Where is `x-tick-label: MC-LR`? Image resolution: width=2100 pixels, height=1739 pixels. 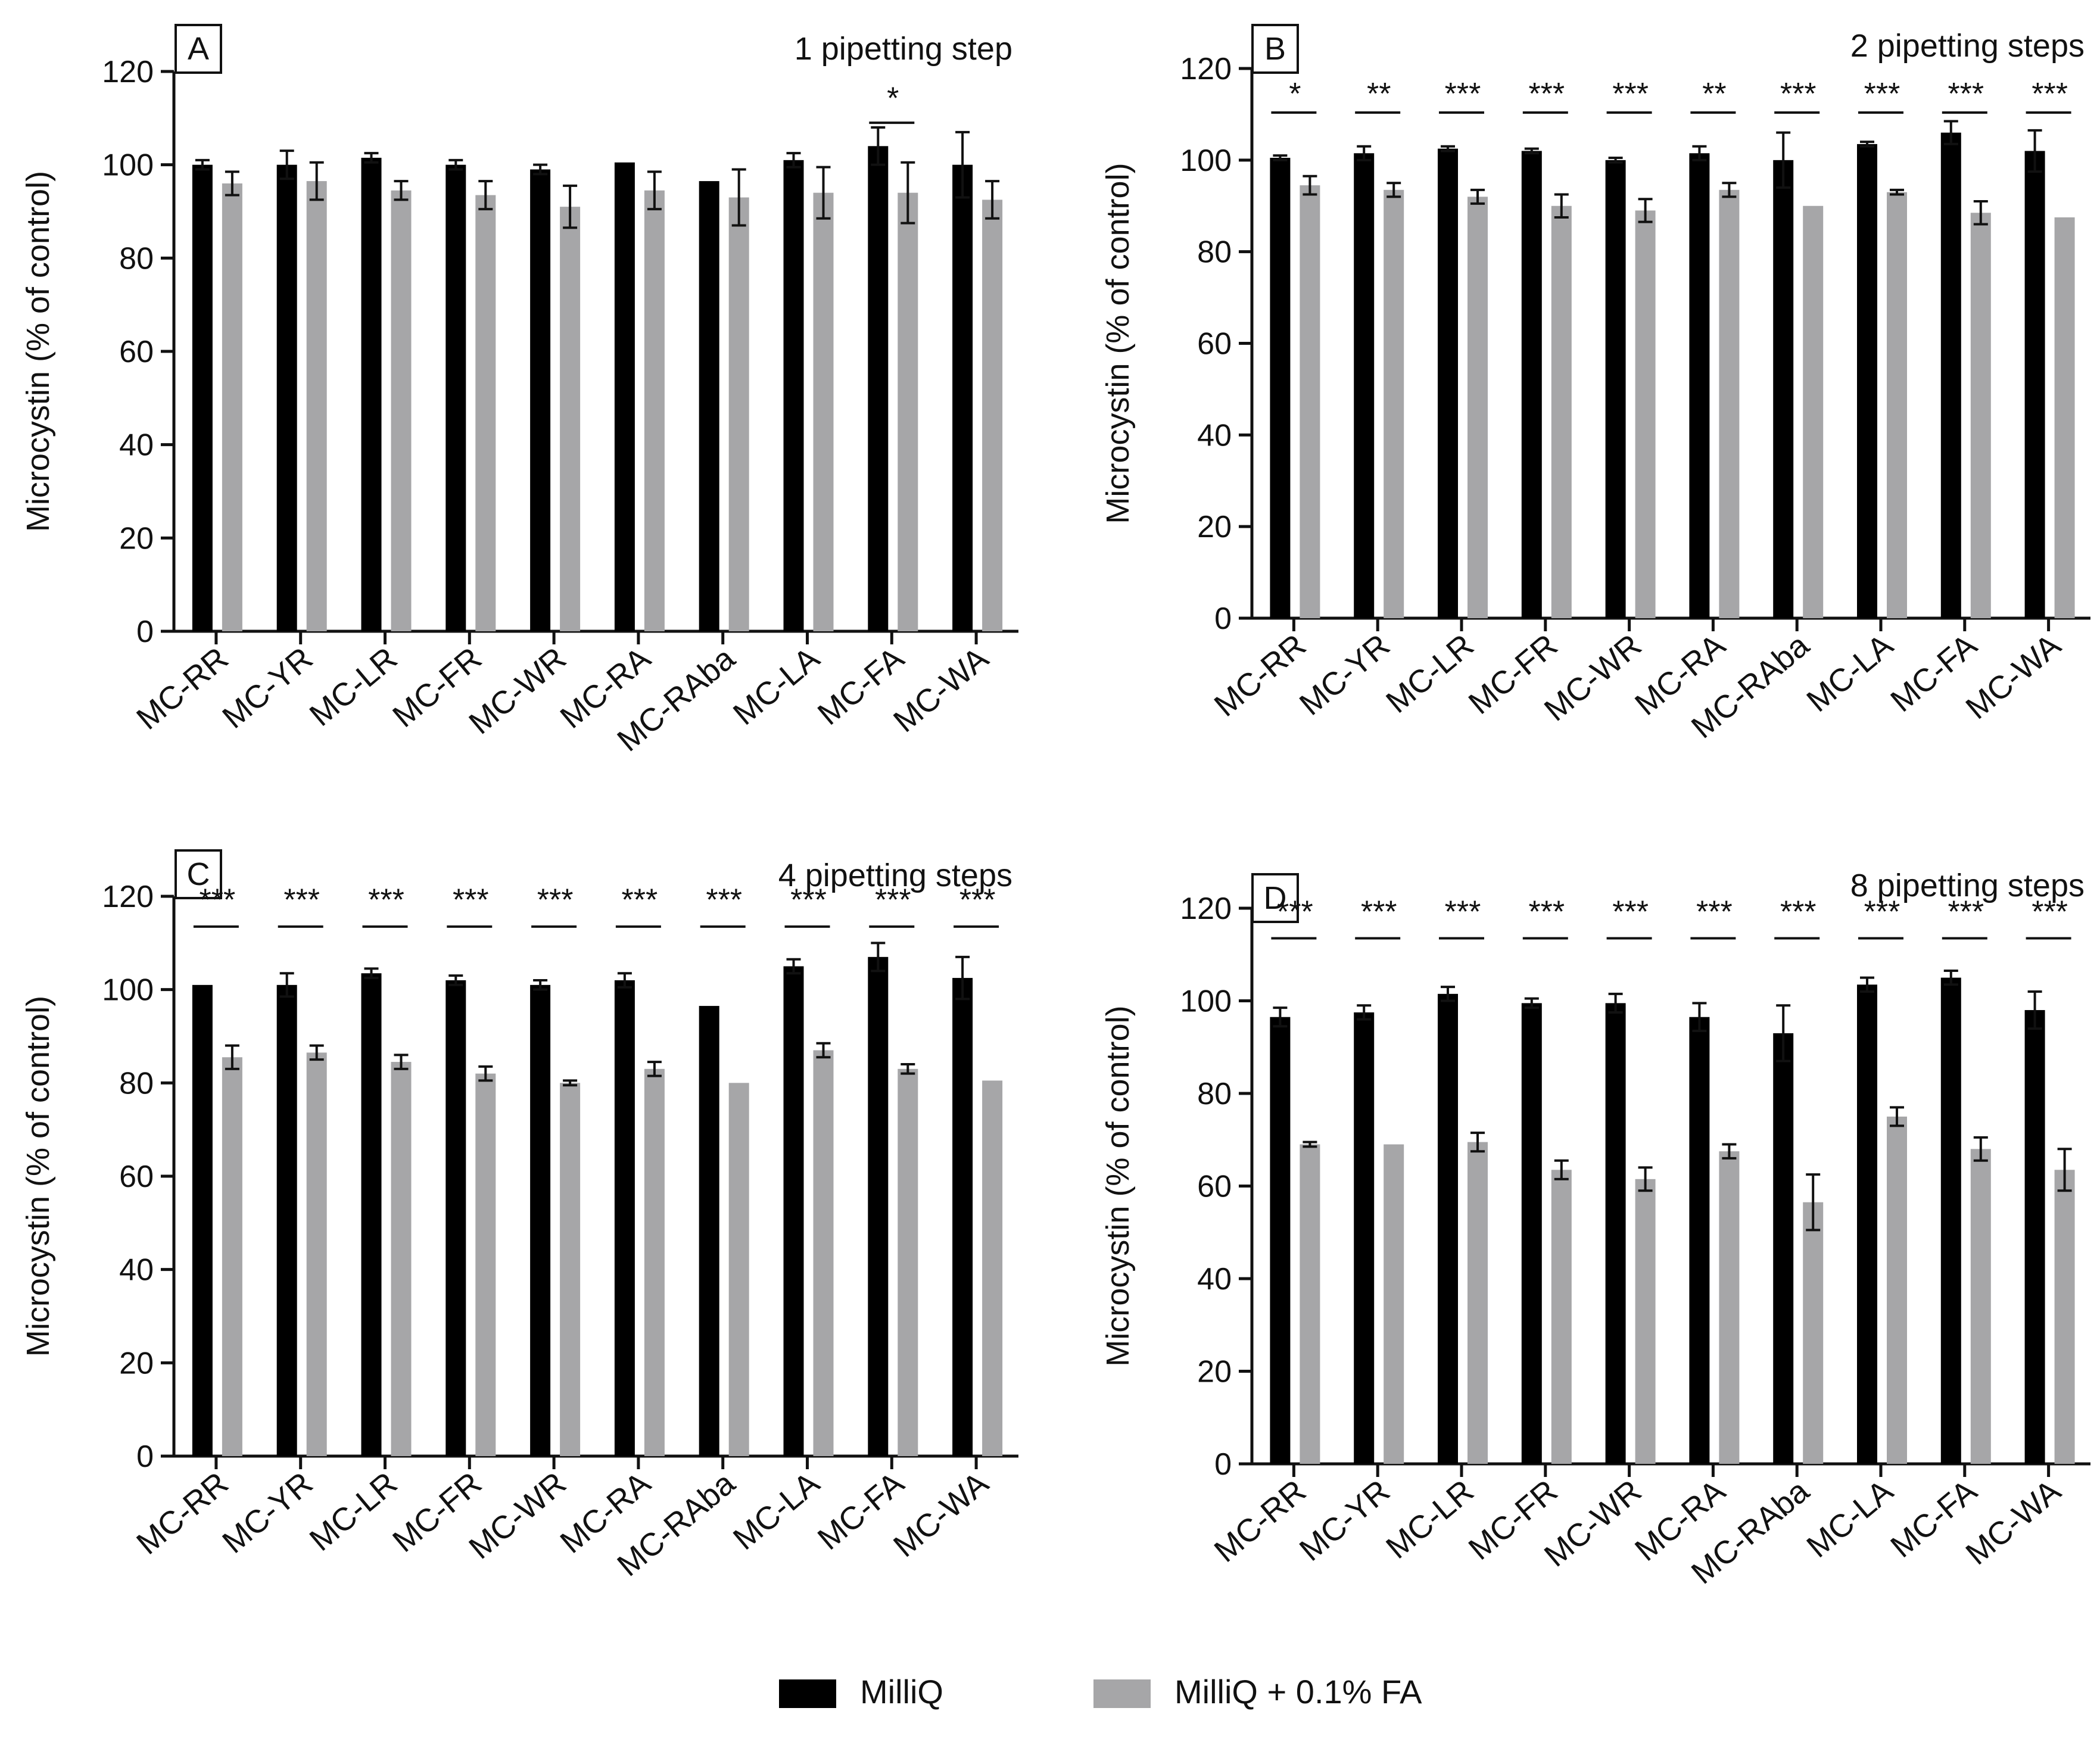 x-tick-label: MC-LR is located at coordinates (354, 686).